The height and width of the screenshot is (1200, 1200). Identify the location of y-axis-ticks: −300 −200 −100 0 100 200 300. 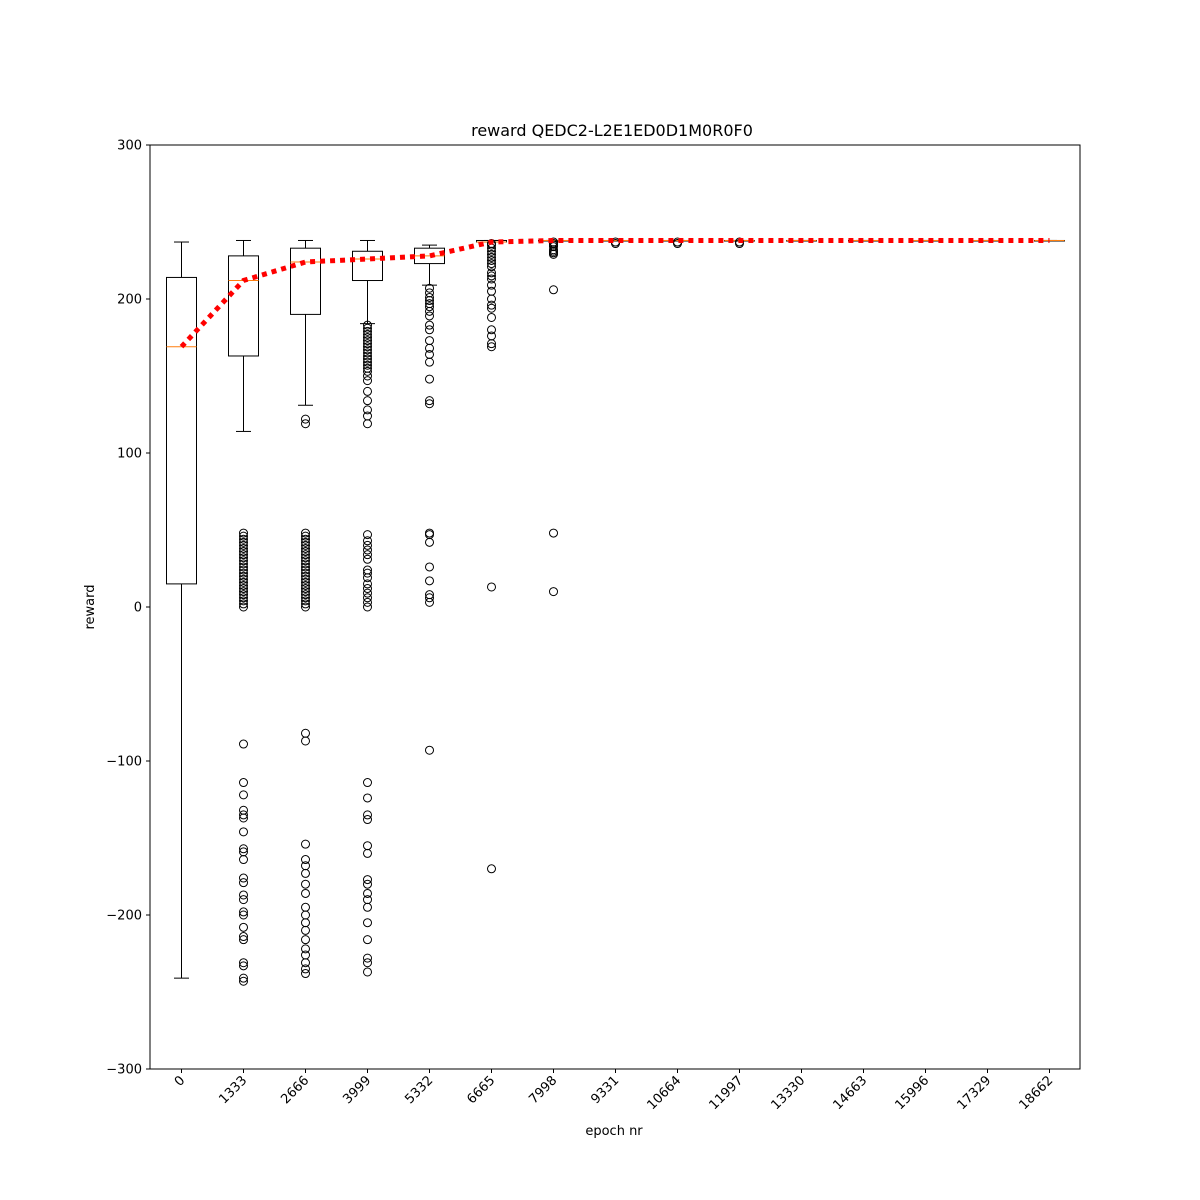
(128, 608).